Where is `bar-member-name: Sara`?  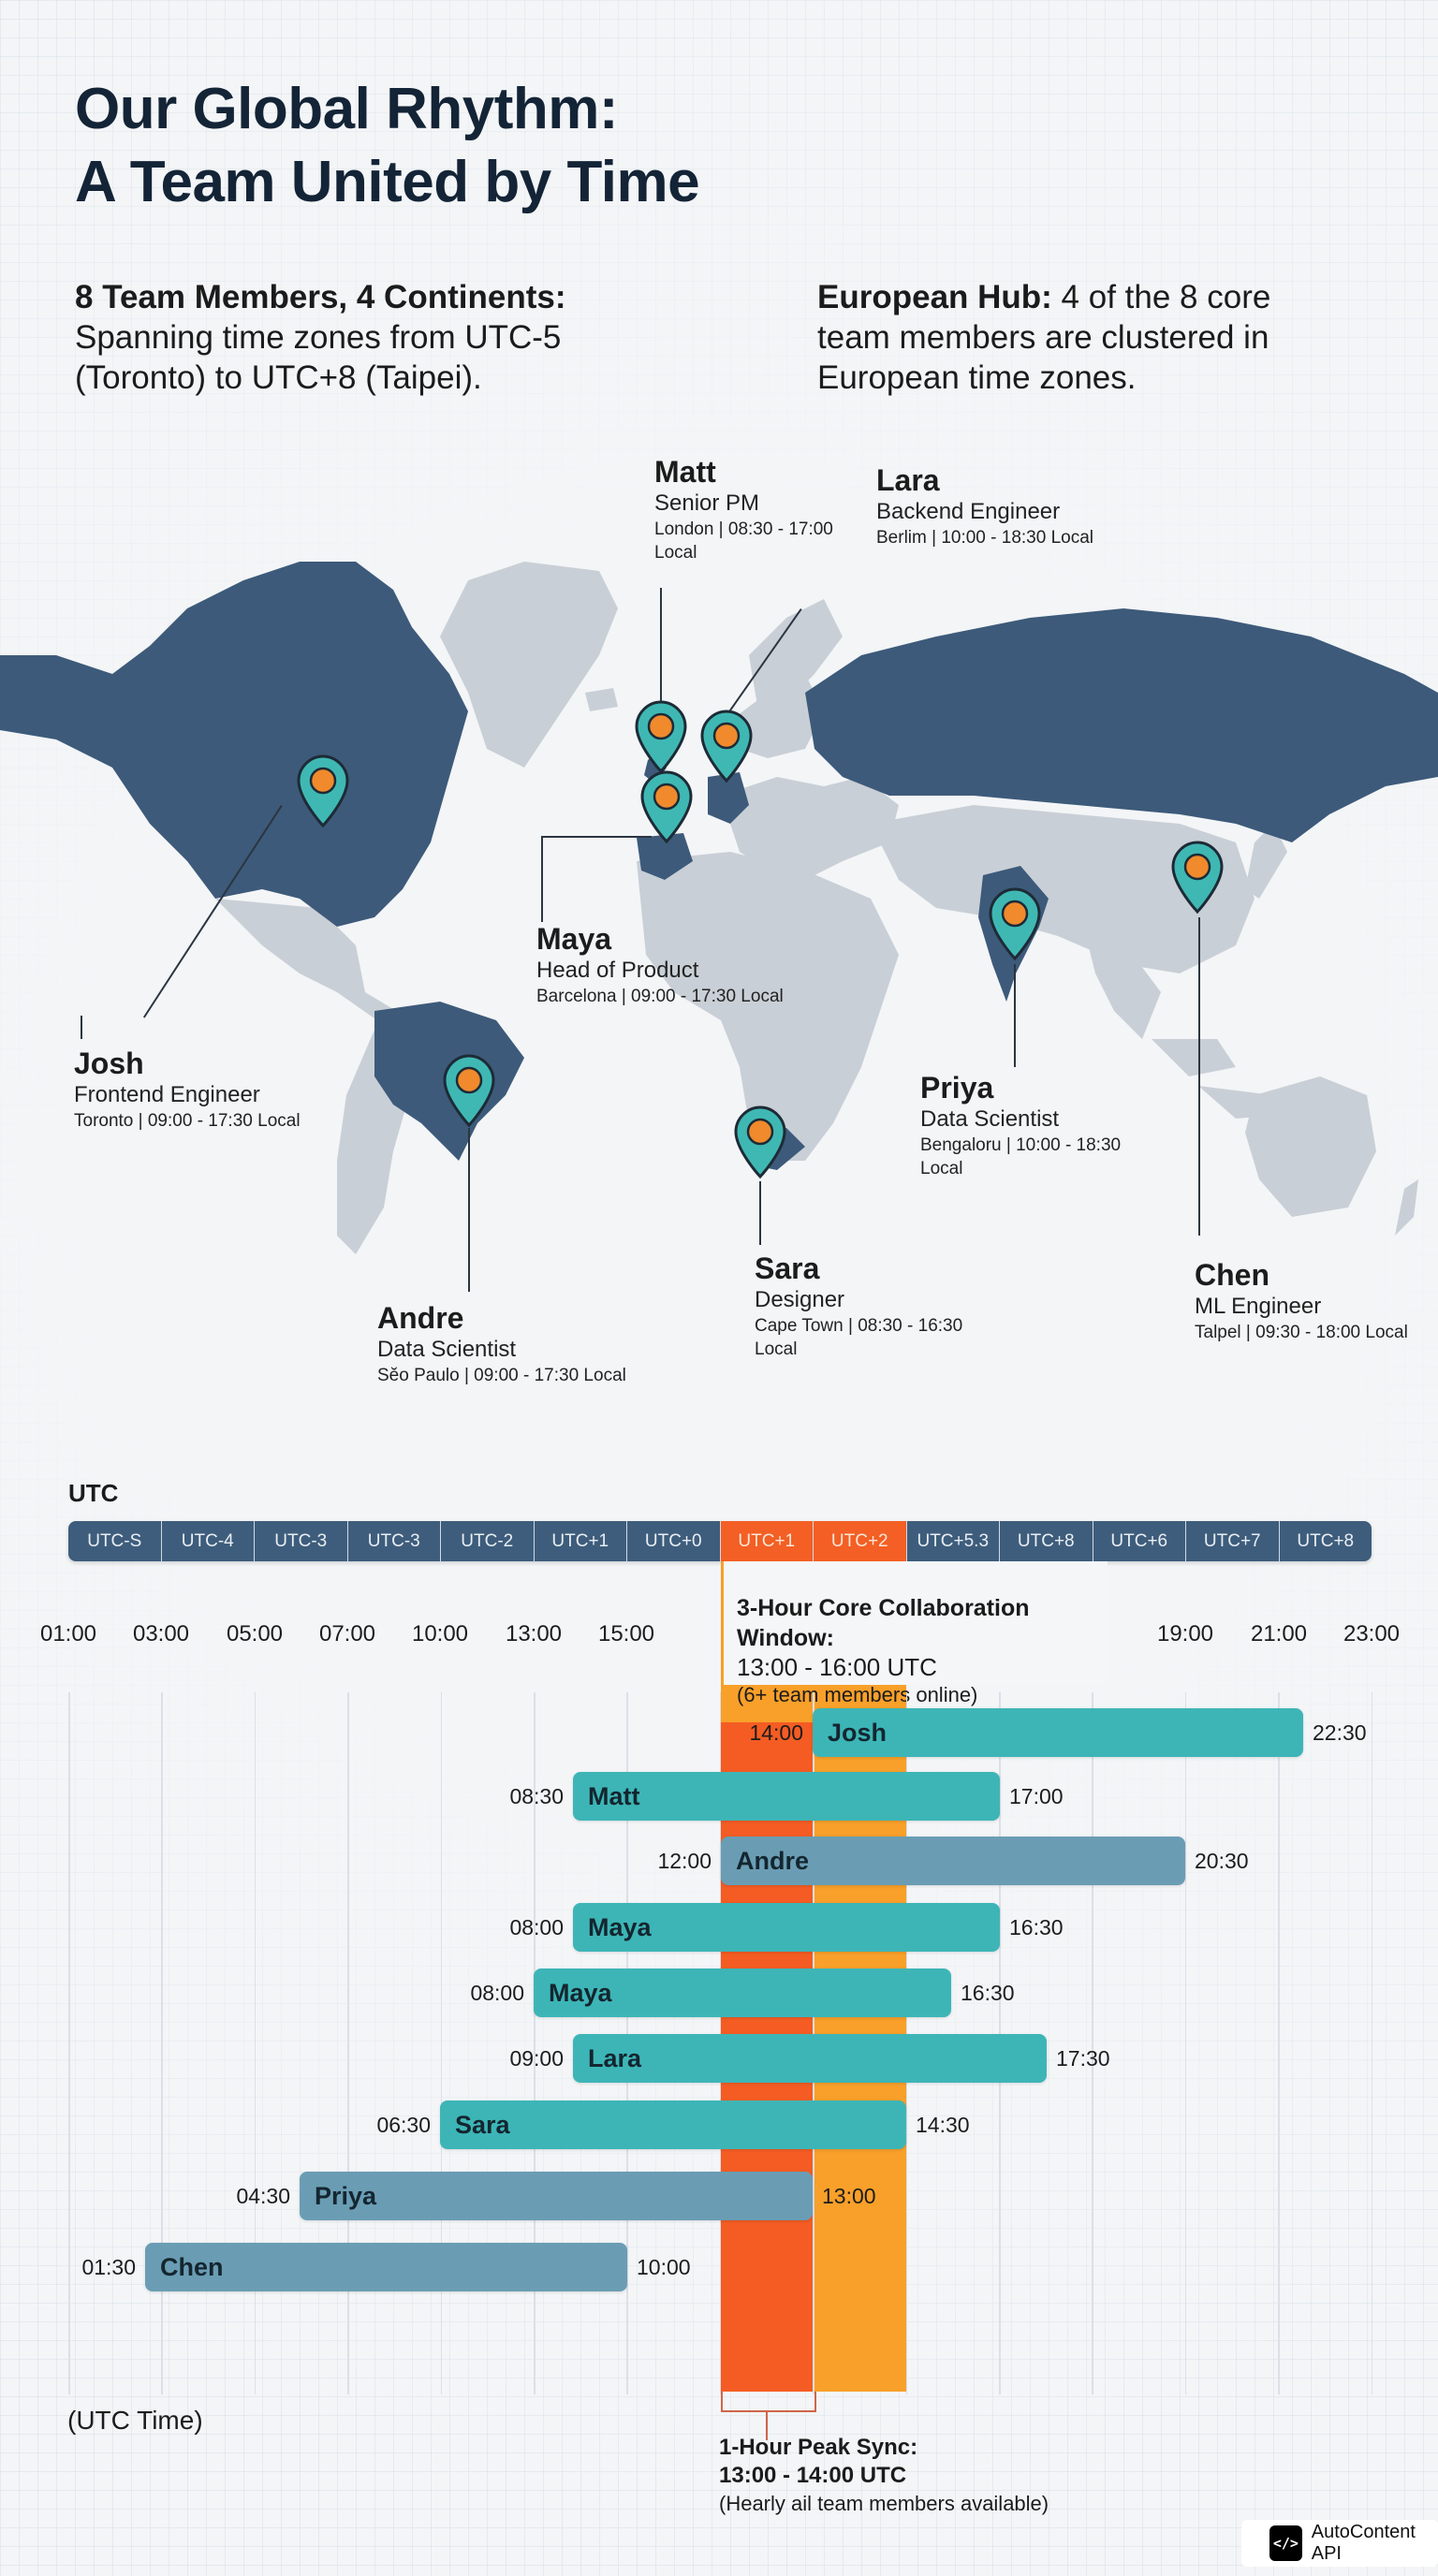 bar-member-name: Sara is located at coordinates (482, 2124).